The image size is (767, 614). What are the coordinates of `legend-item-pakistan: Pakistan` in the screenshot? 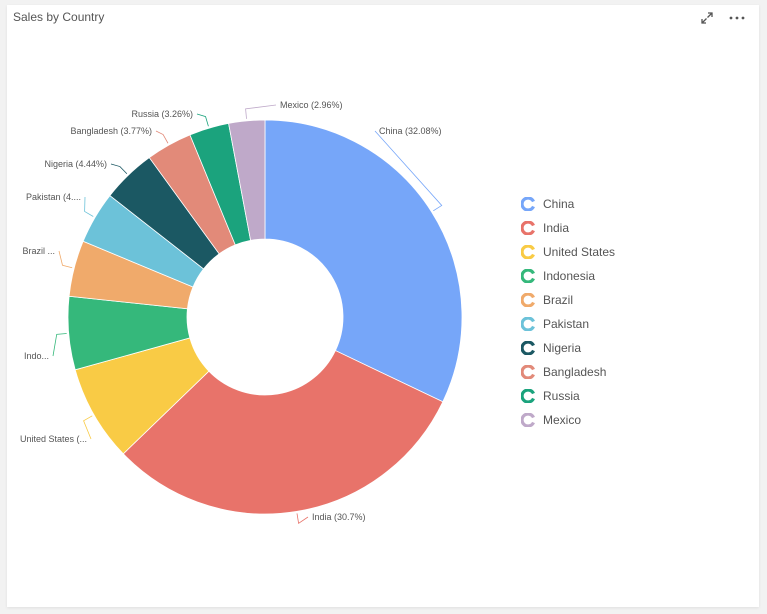 It's located at (568, 324).